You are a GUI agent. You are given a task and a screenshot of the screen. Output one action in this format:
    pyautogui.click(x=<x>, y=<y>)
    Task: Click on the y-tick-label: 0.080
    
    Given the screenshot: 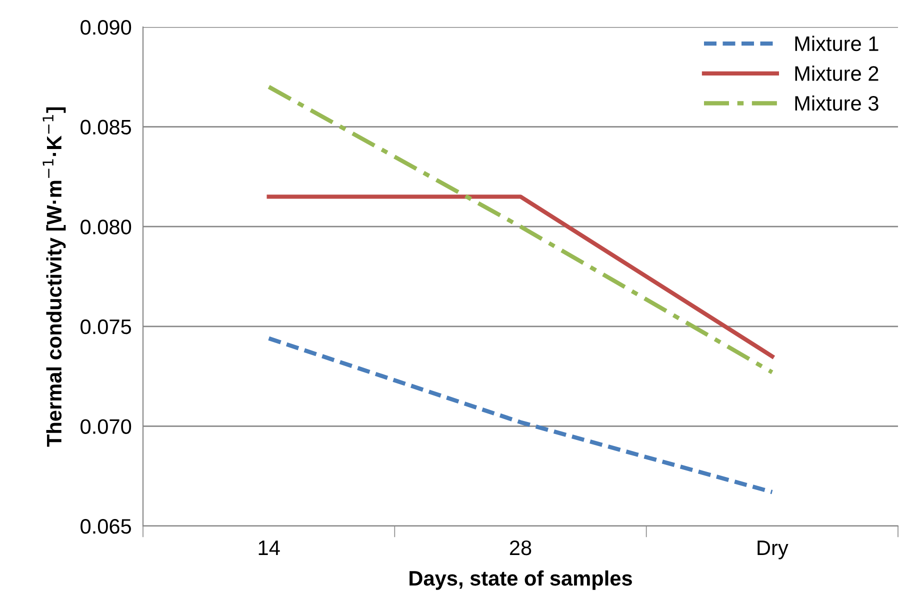 What is the action you would take?
    pyautogui.click(x=106, y=227)
    